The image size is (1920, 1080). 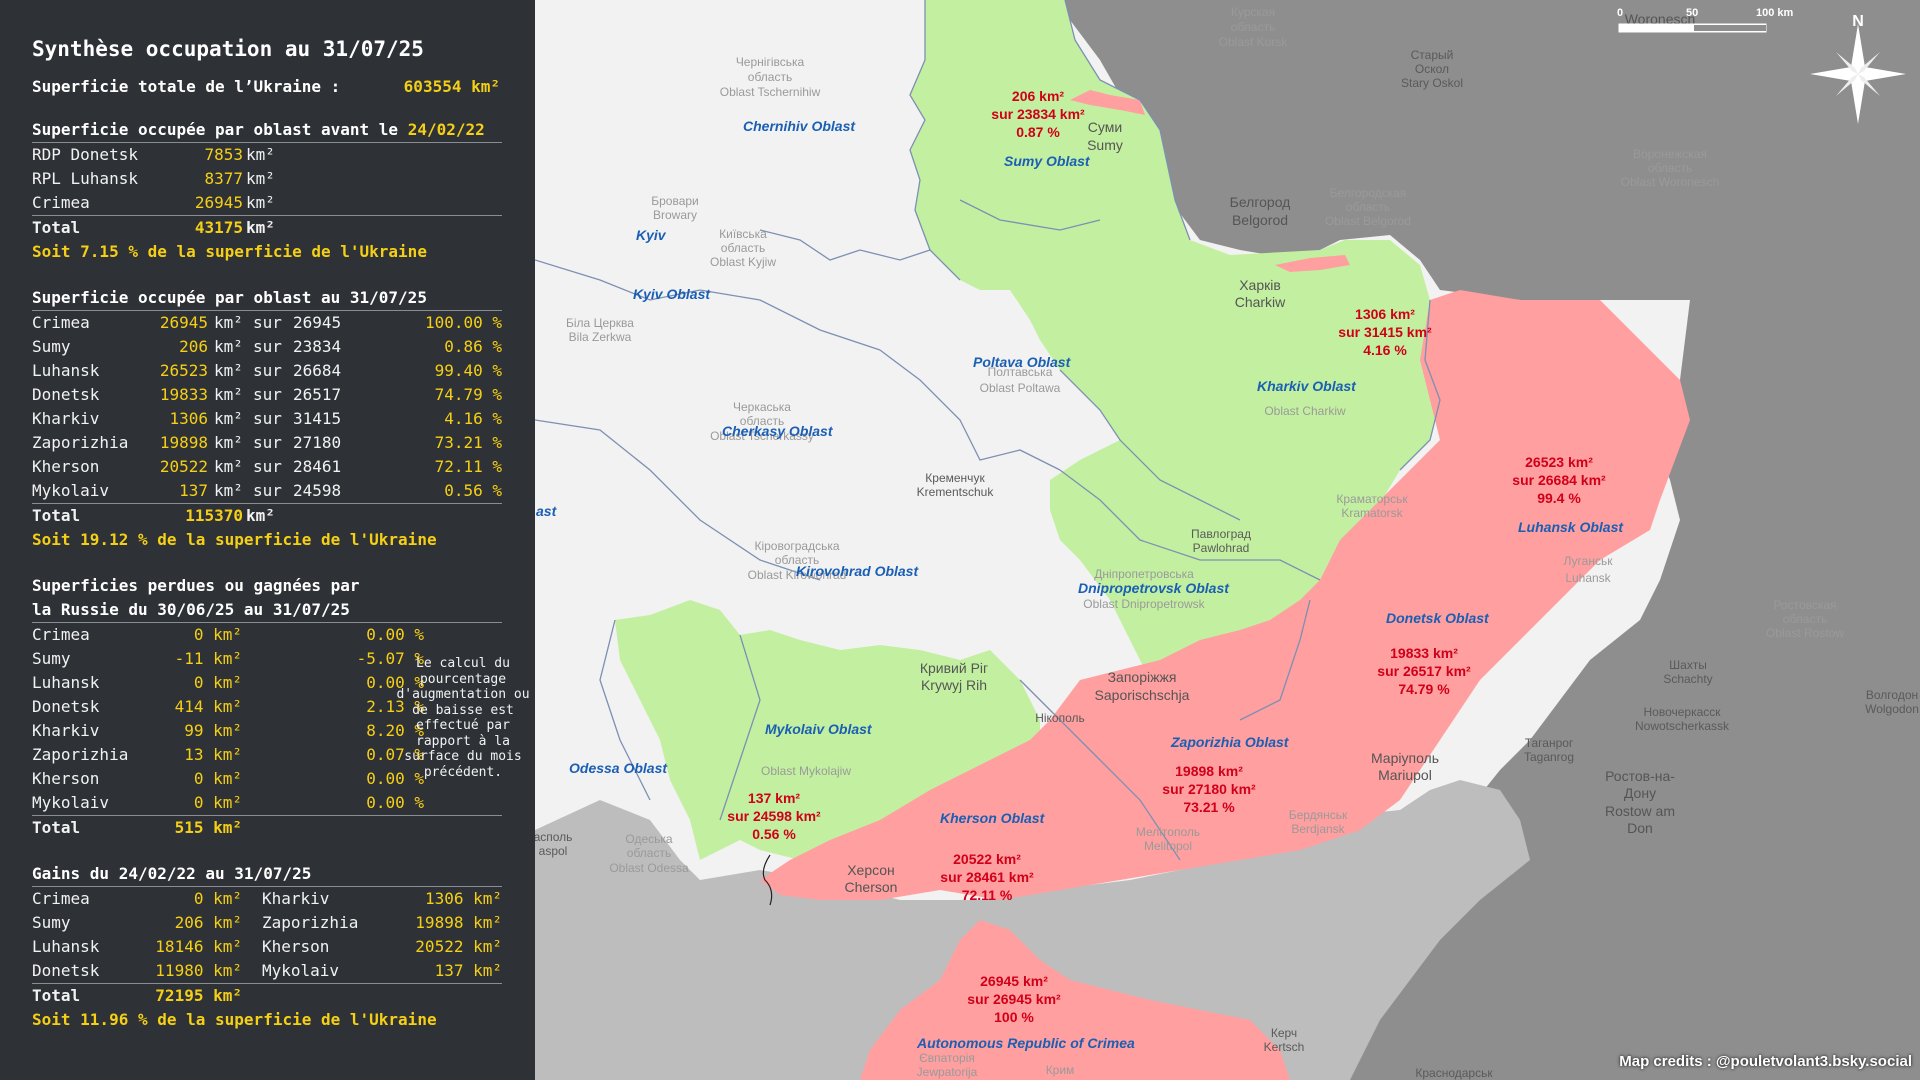 I want to click on place-rostov-obl-3: Oblast Rostow, so click(x=1805, y=633).